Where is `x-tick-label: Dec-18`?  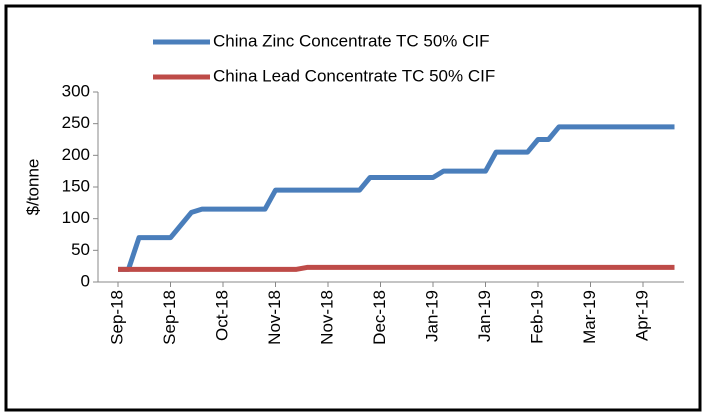 x-tick-label: Dec-18 is located at coordinates (379, 317).